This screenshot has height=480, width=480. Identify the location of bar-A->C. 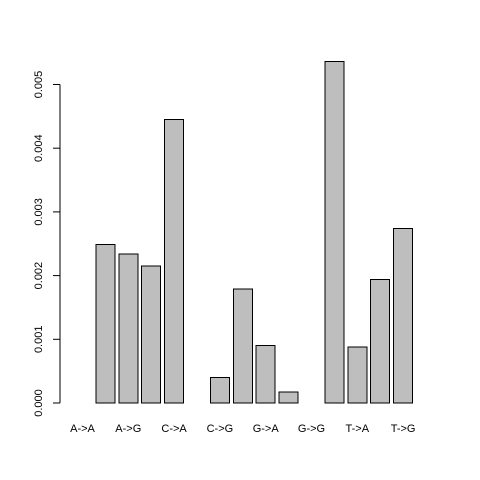
(105, 323).